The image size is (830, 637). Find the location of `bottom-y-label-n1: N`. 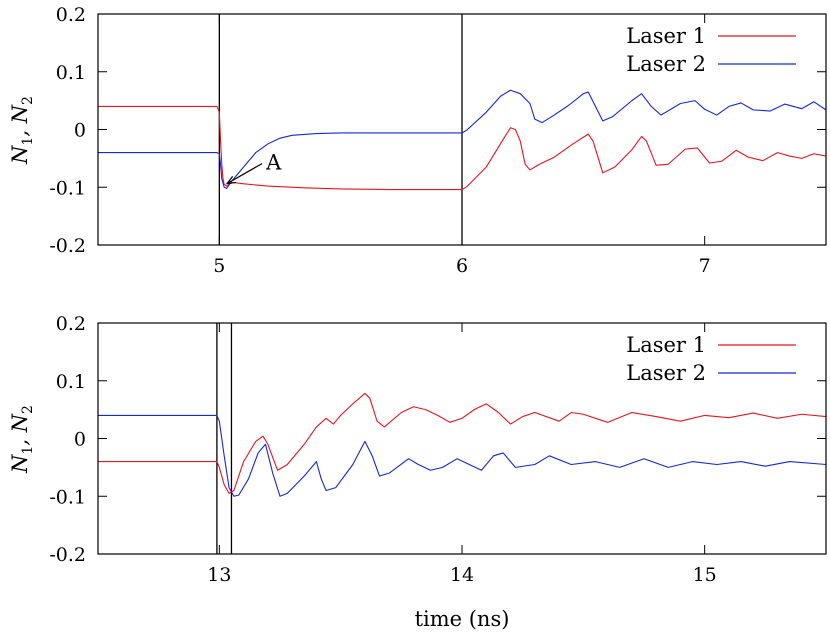

bottom-y-label-n1: N is located at coordinates (20, 464).